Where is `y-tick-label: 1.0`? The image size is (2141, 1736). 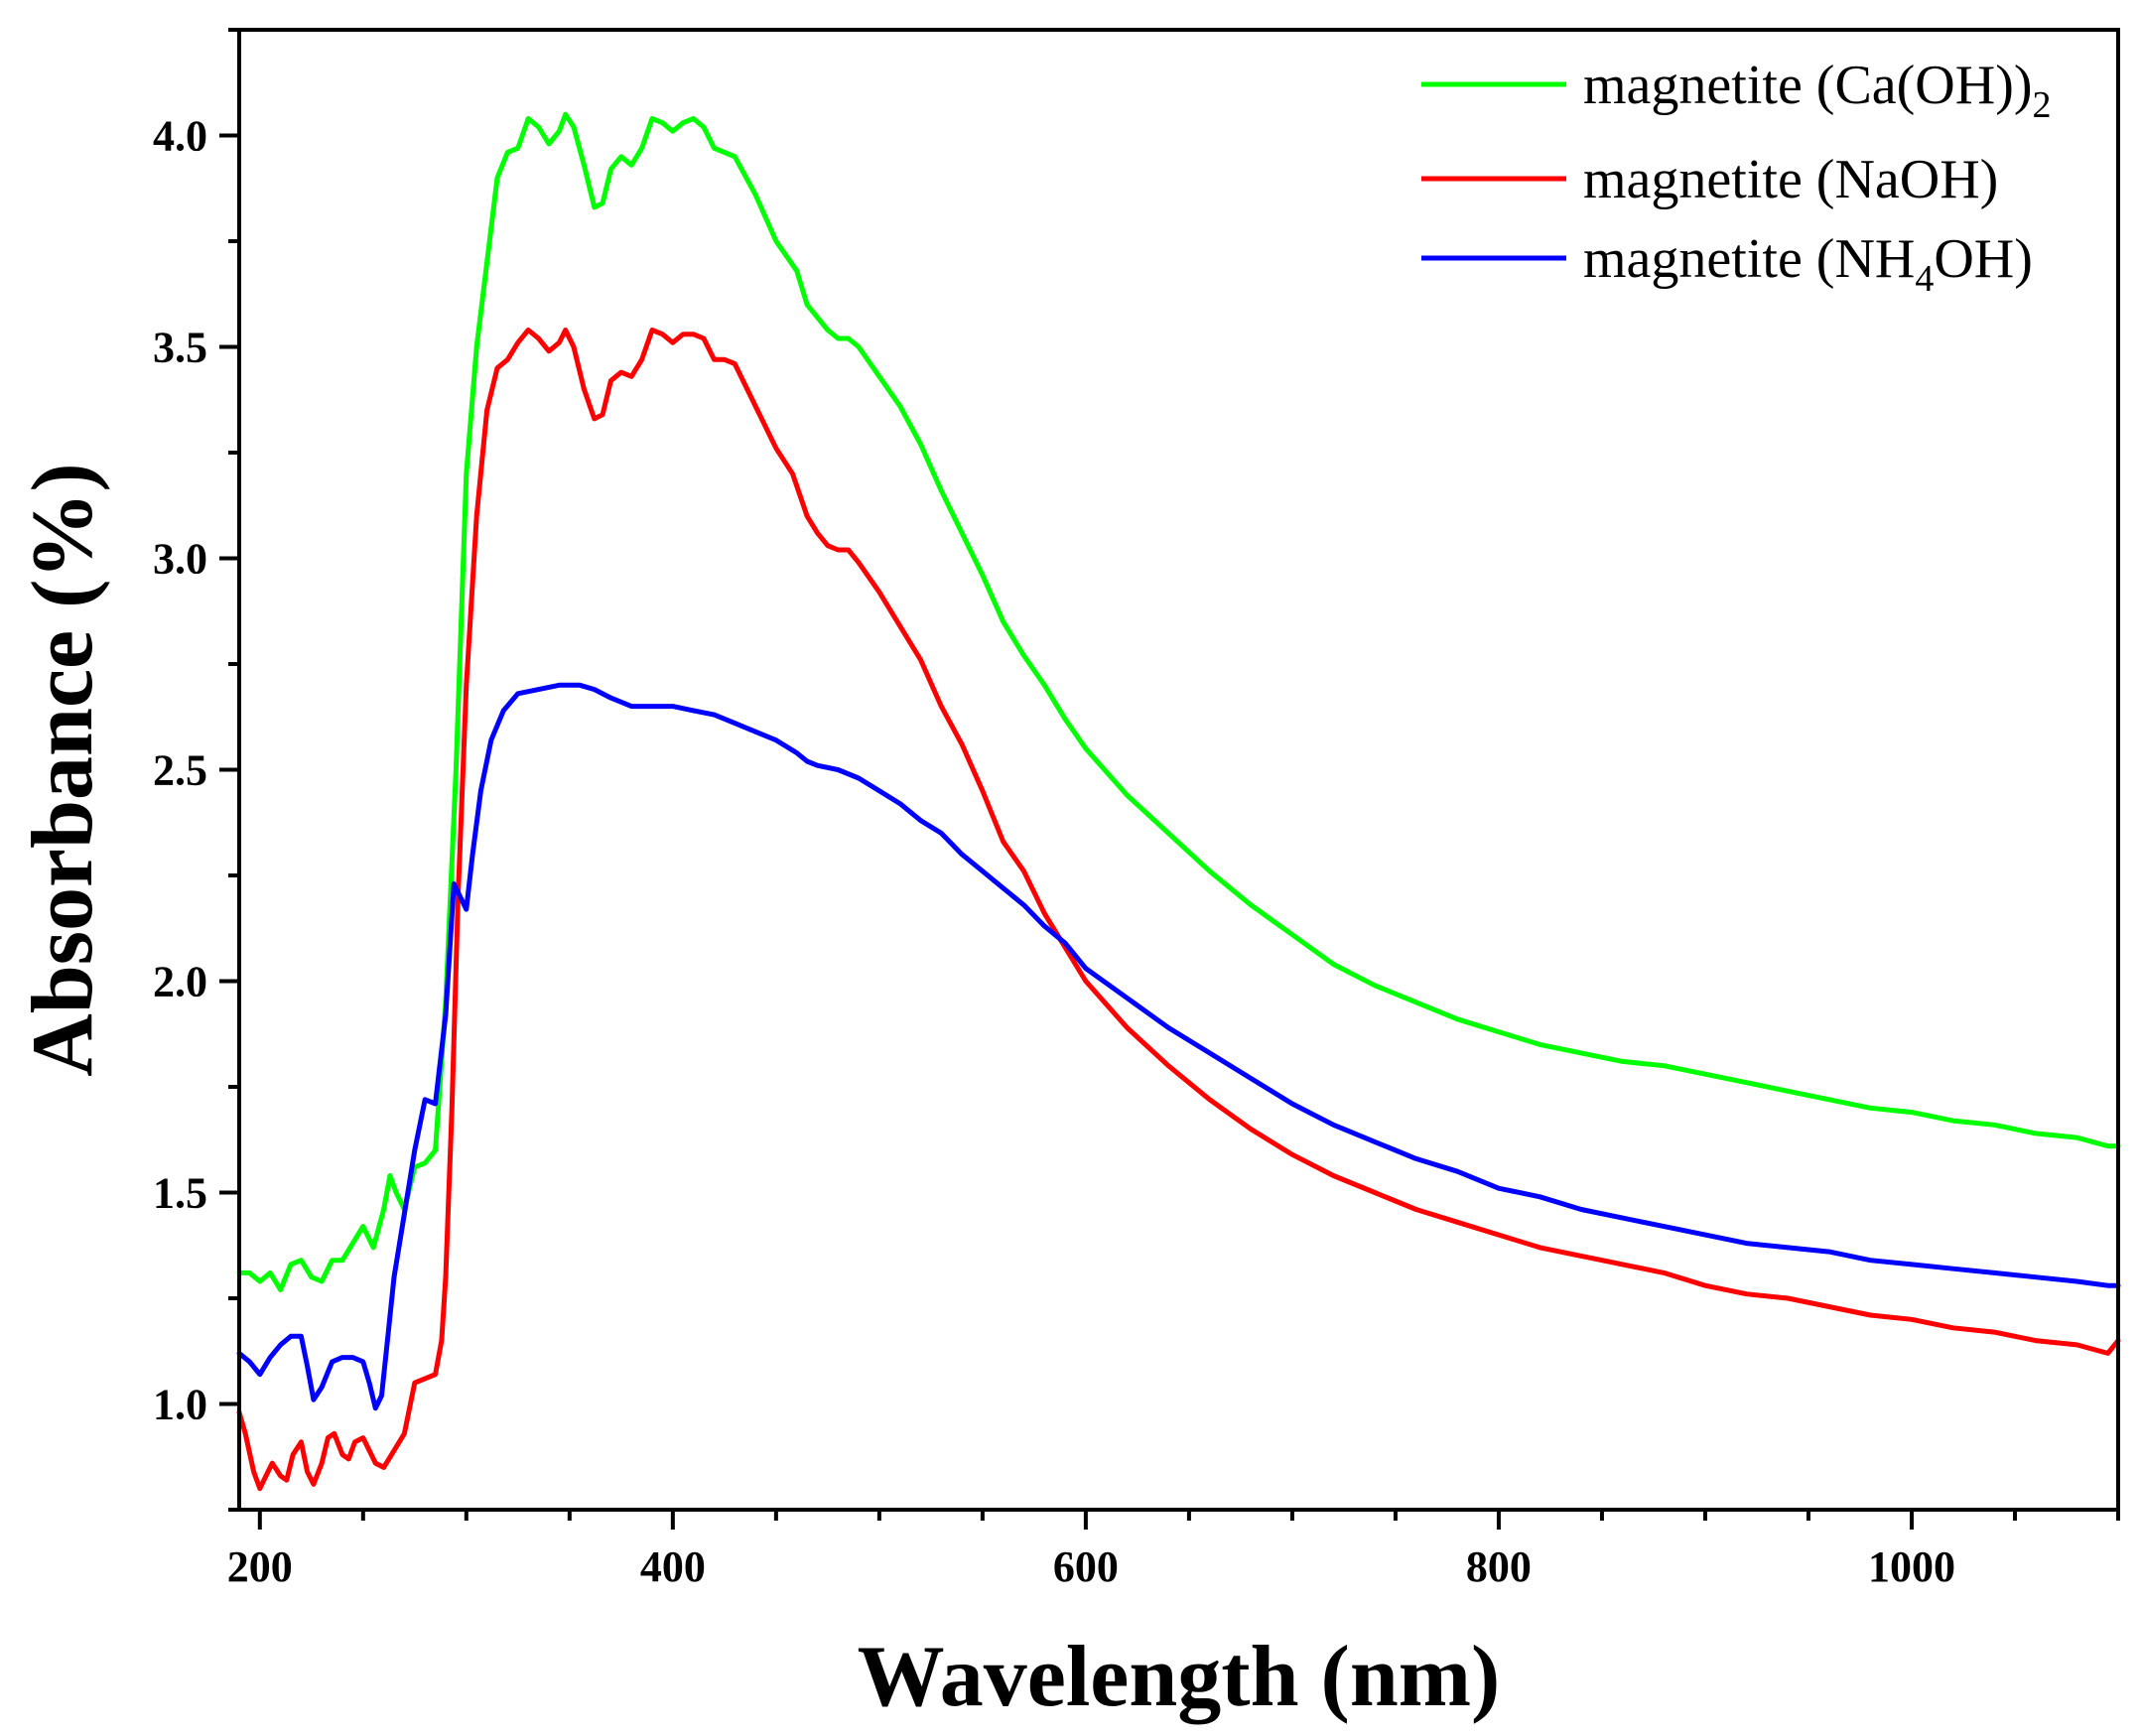
y-tick-label: 1.0 is located at coordinates (180, 1405).